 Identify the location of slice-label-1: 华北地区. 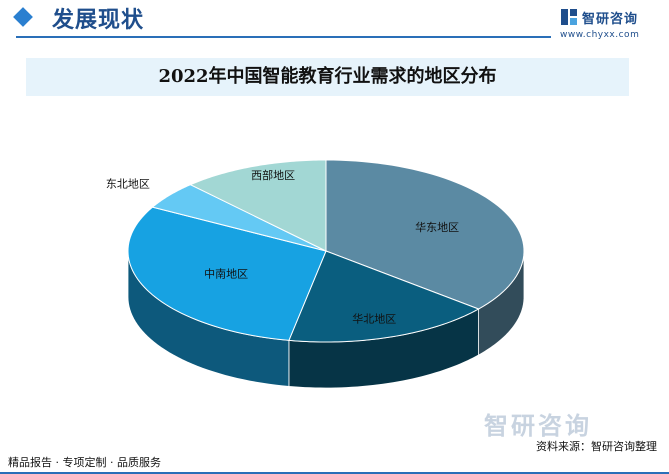
(374, 319).